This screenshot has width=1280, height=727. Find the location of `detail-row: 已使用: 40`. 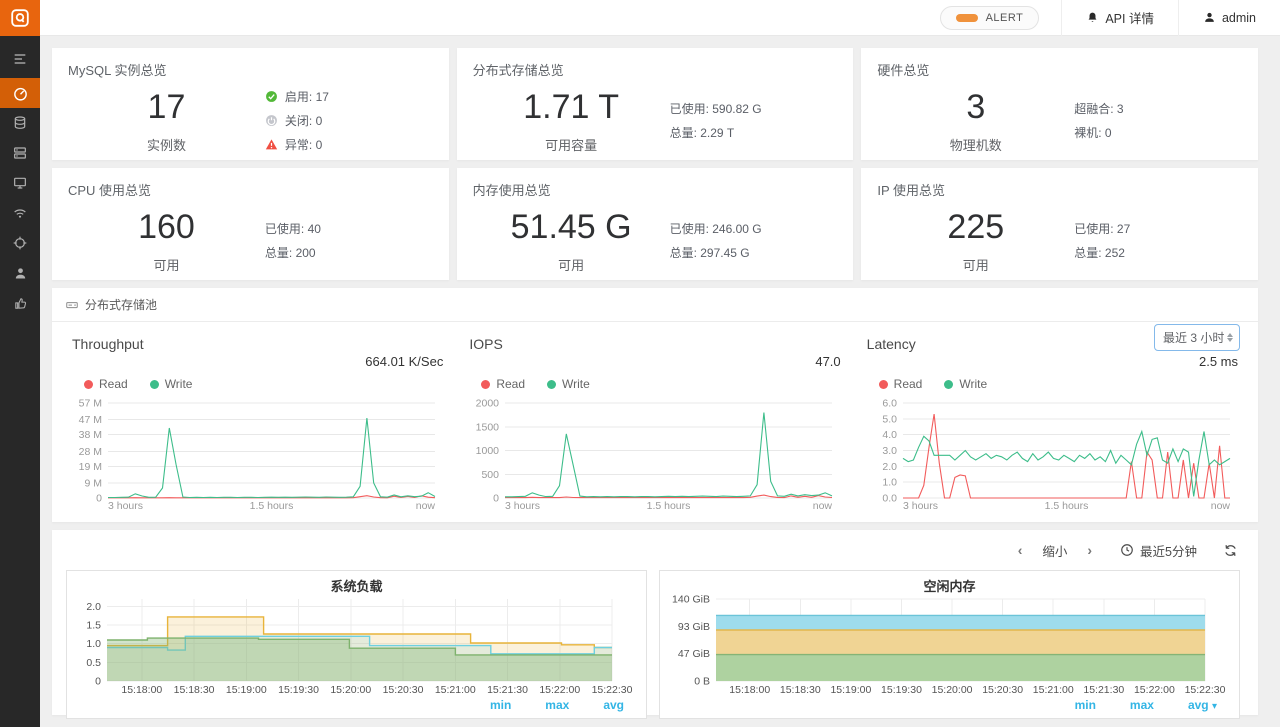

detail-row: 已使用: 40 is located at coordinates (349, 228).